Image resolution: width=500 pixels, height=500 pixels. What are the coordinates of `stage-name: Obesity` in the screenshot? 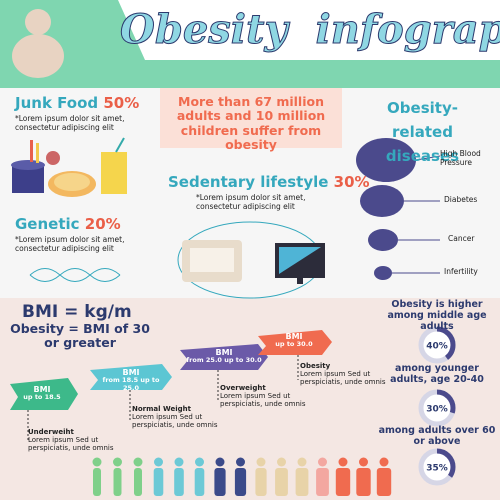 It's located at (315, 366).